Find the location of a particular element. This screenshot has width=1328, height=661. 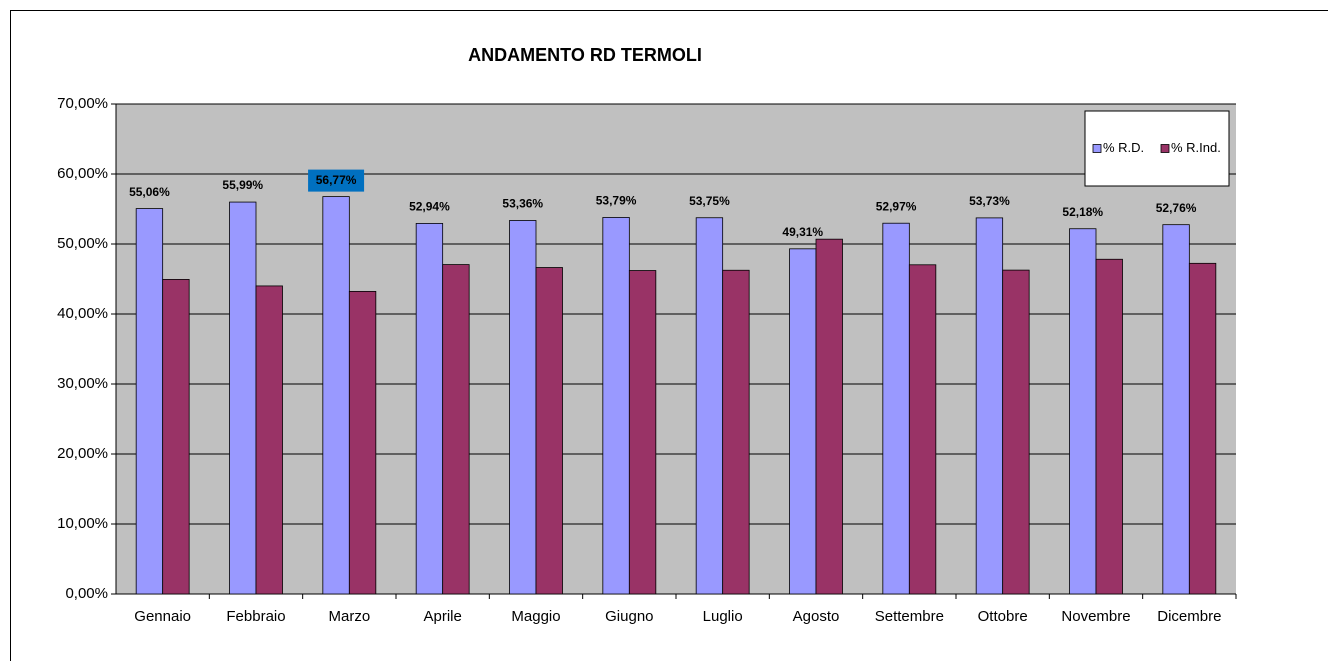

x-tick-label: Novembre is located at coordinates (1095, 616).